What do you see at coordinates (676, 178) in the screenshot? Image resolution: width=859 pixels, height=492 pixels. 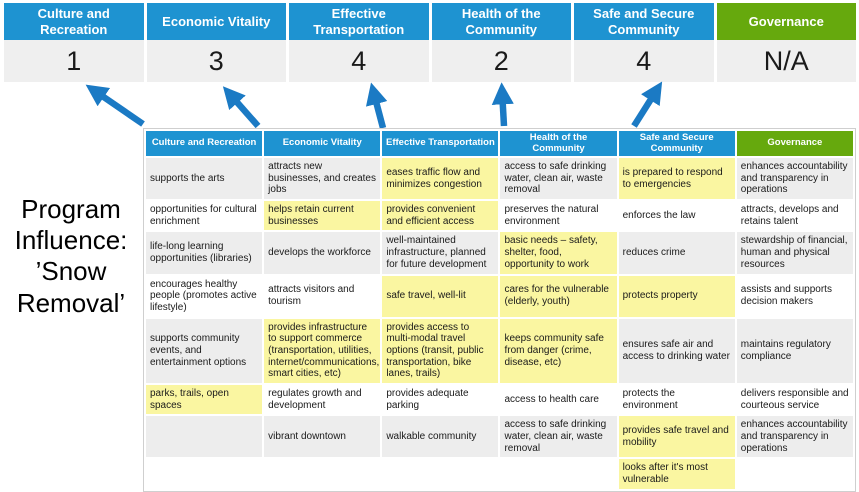 I see `matrix-cell: is prepared to respond to emergencies` at bounding box center [676, 178].